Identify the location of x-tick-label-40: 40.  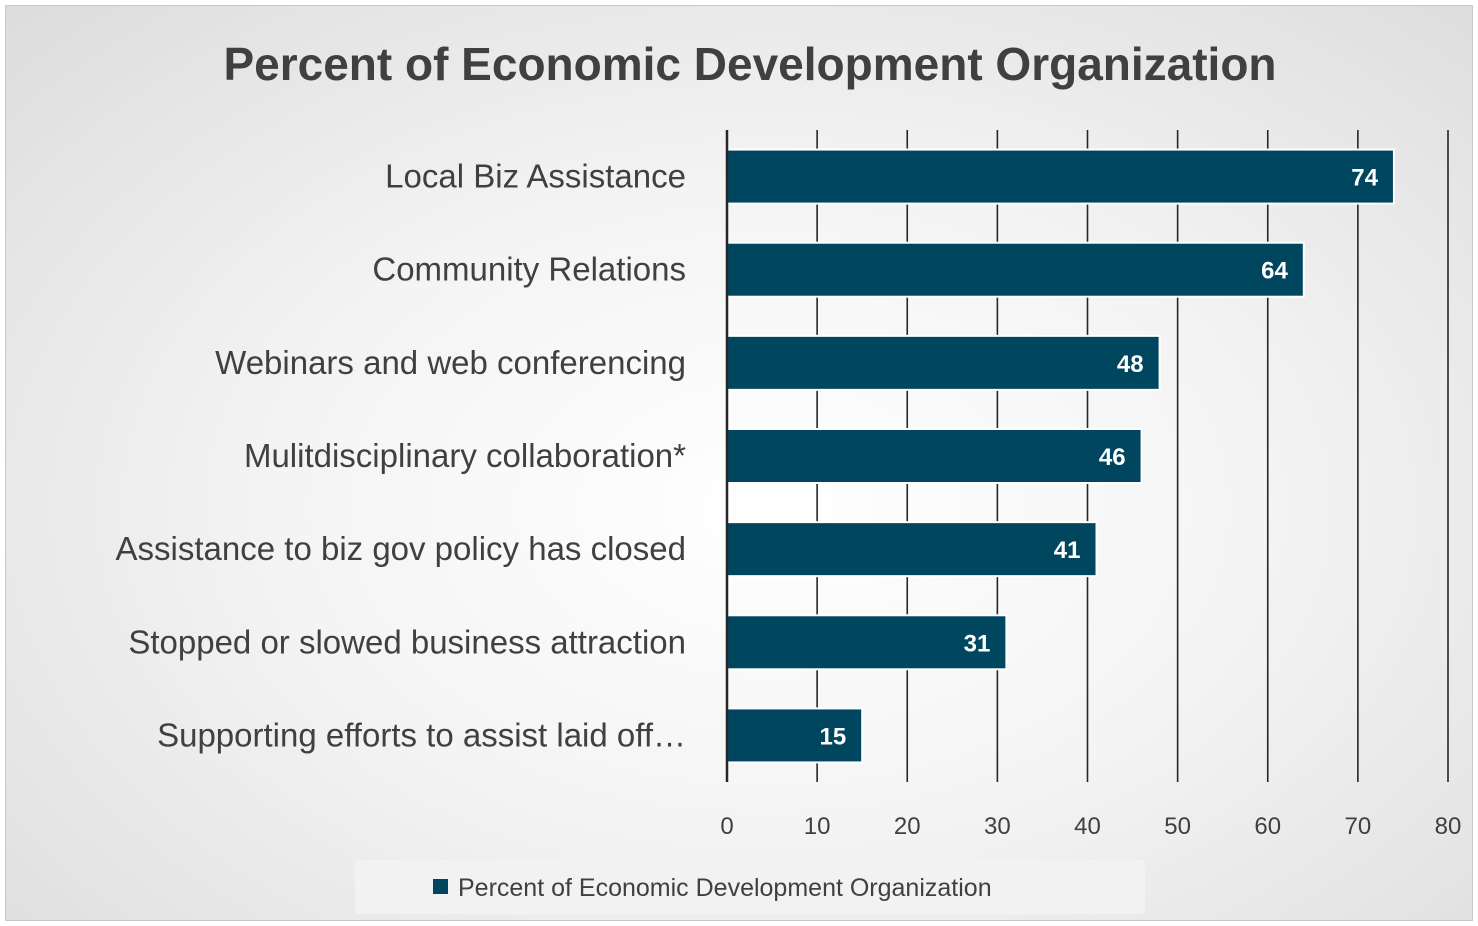
(1087, 826).